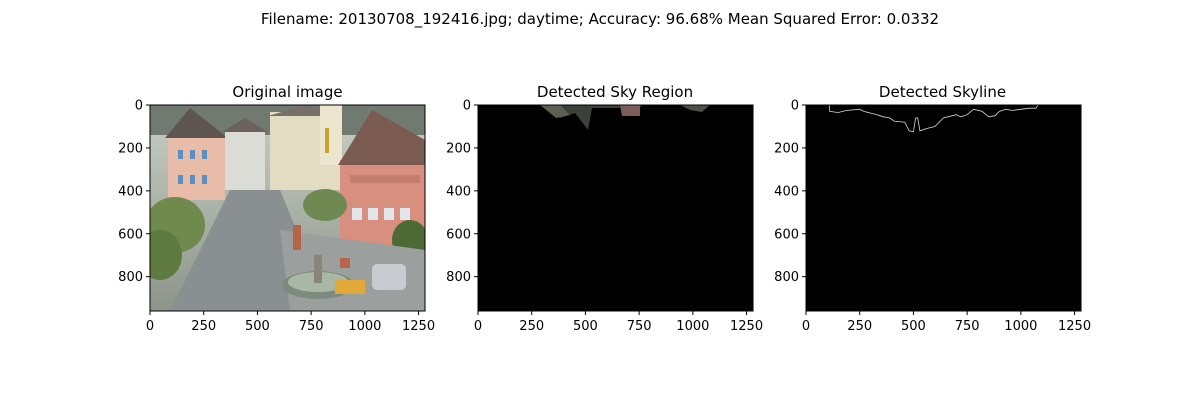 The image size is (1200, 400). I want to click on panel-title: Original image, so click(287, 92).